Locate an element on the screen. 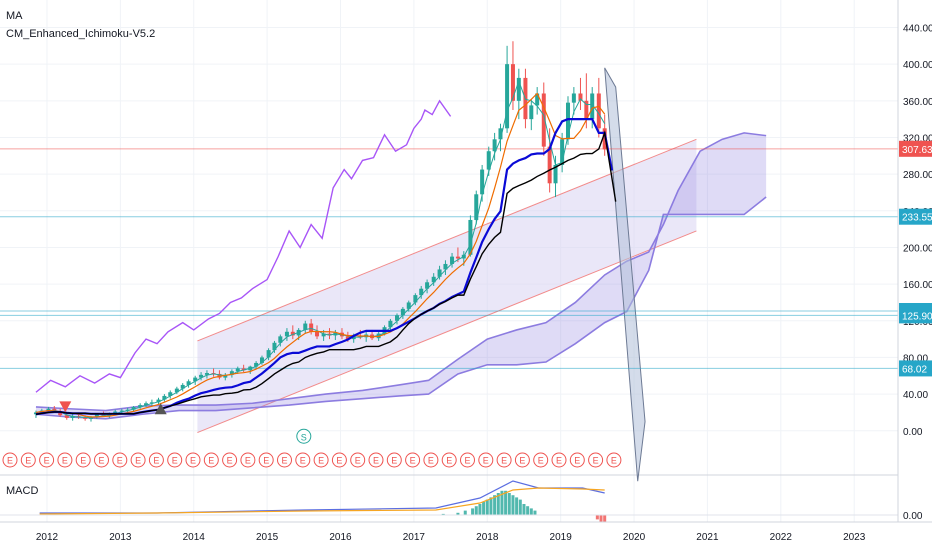 This screenshot has width=932, height=550. y-tick-label: 0.00 is located at coordinates (913, 432).